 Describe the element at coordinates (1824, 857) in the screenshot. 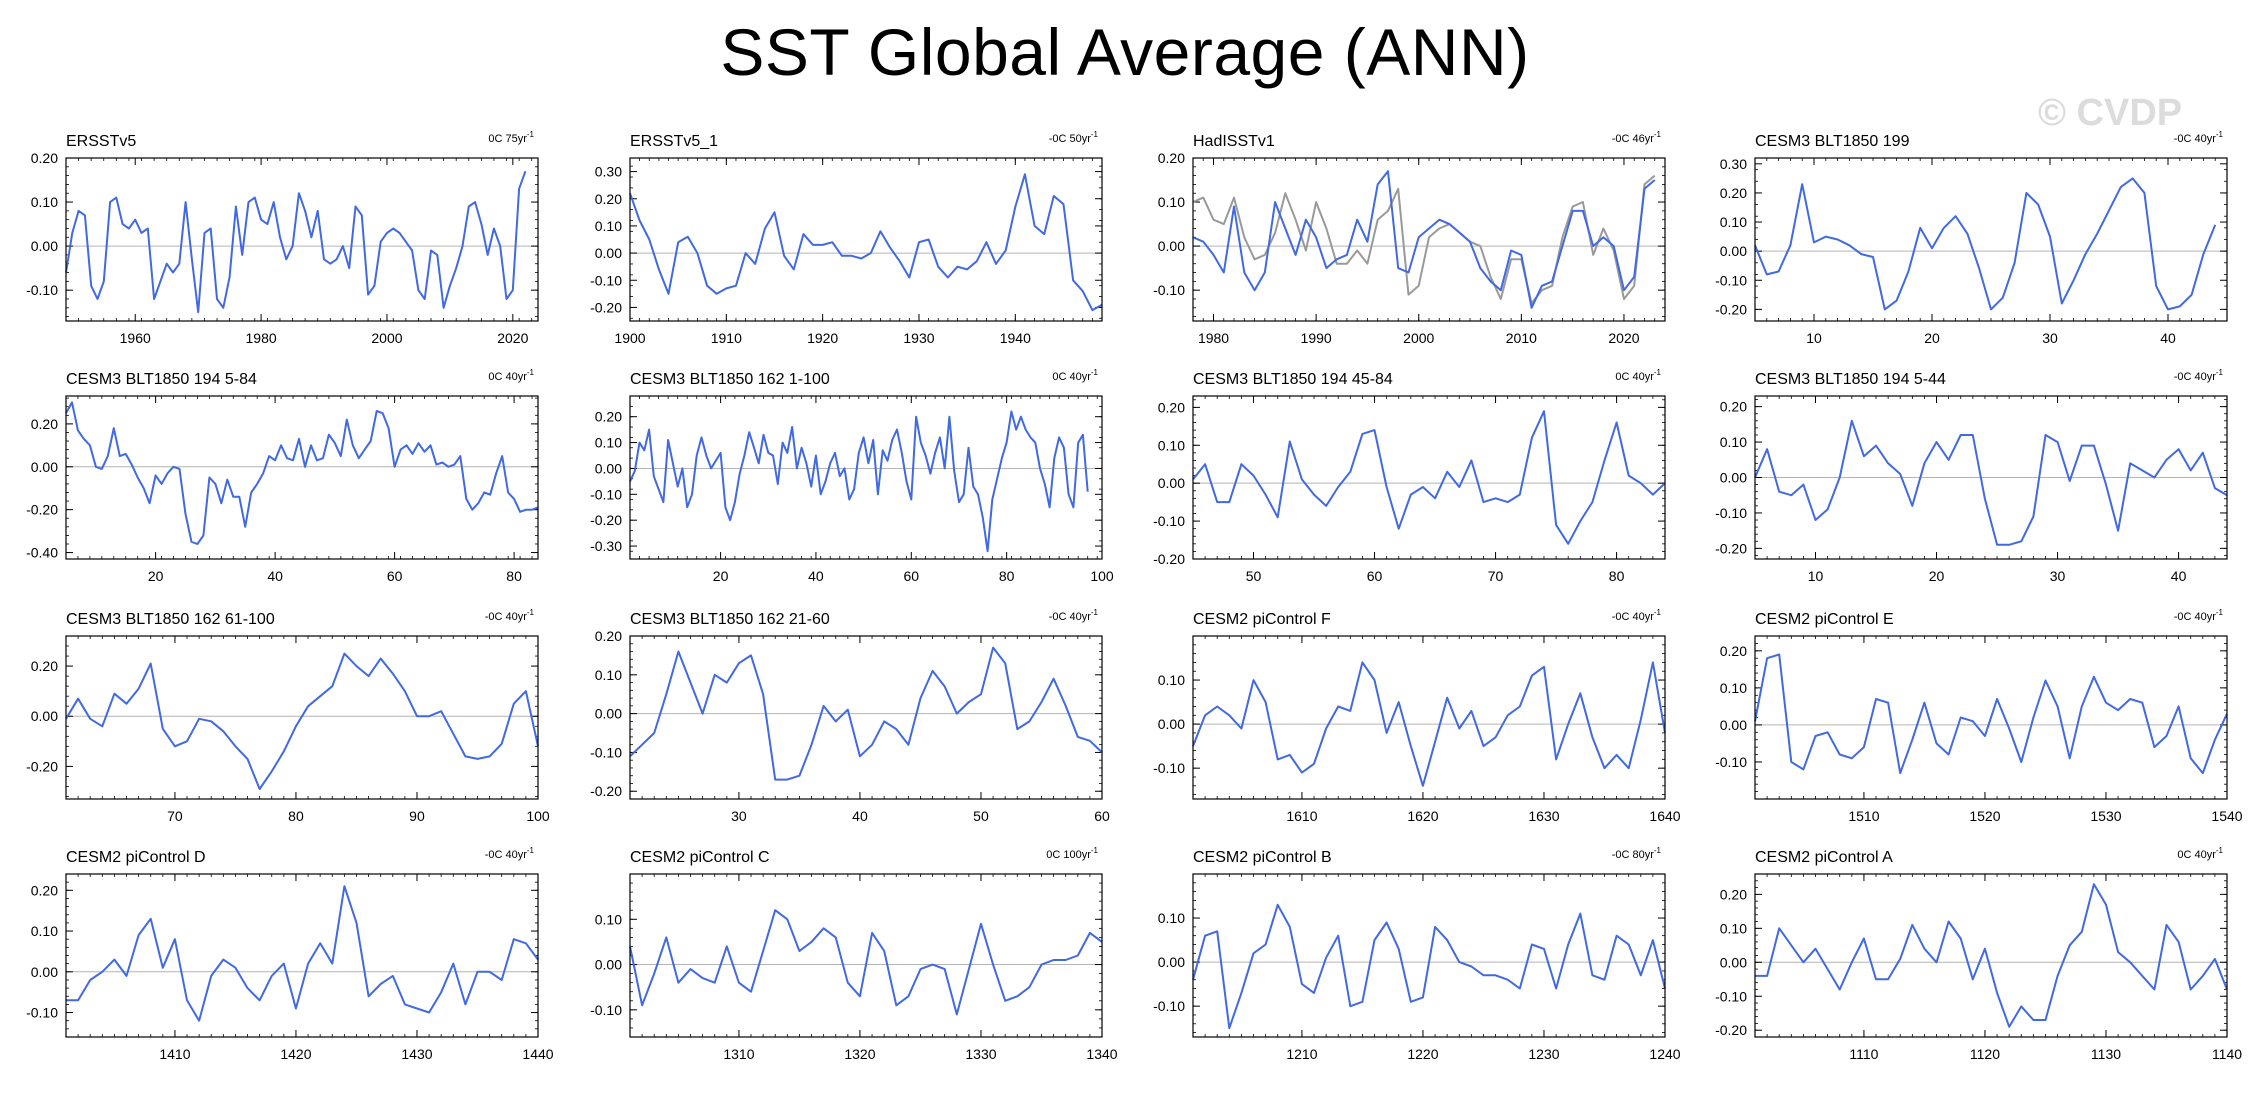

I see `panel-title: CESM2 piControl A` at that location.